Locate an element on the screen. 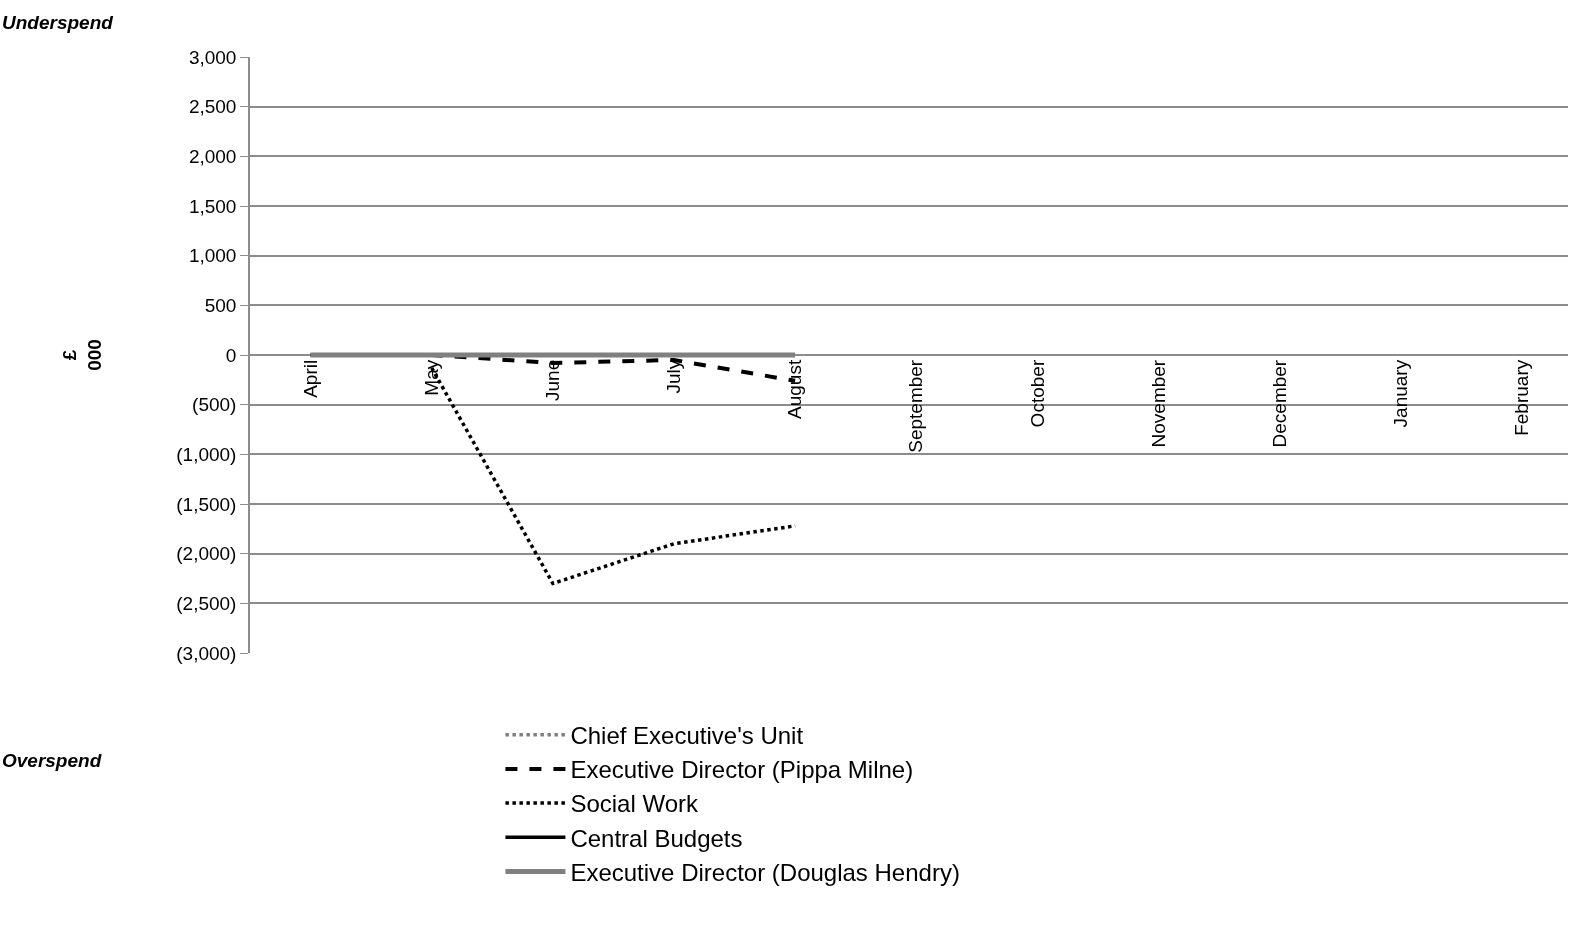  y-tick-label: 2,500 is located at coordinates (212, 107).